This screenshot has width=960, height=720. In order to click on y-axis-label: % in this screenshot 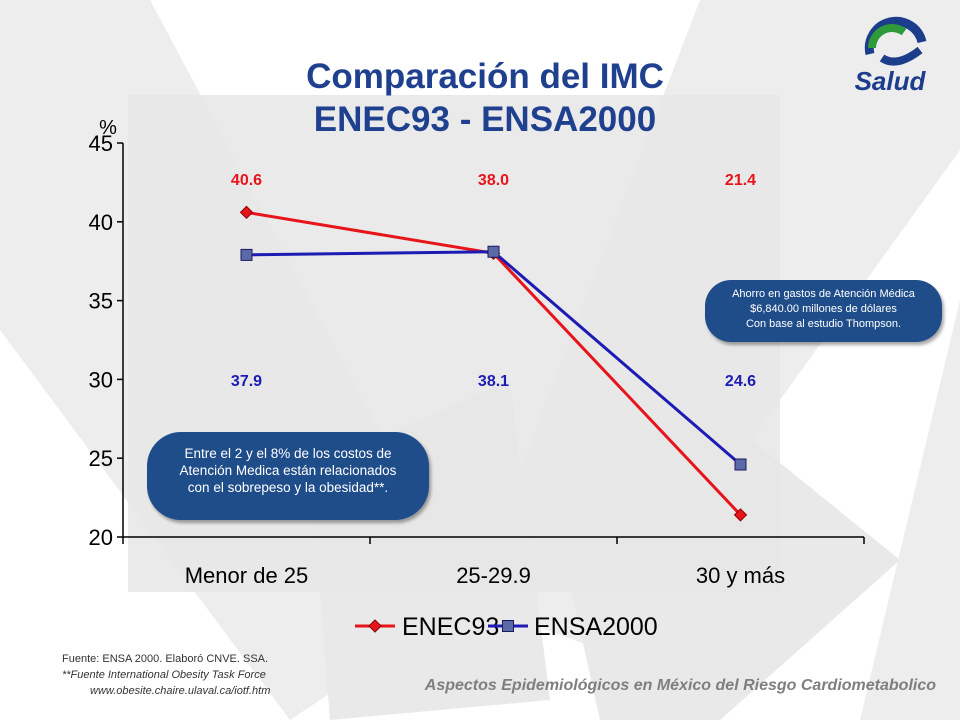, I will do `click(108, 128)`.